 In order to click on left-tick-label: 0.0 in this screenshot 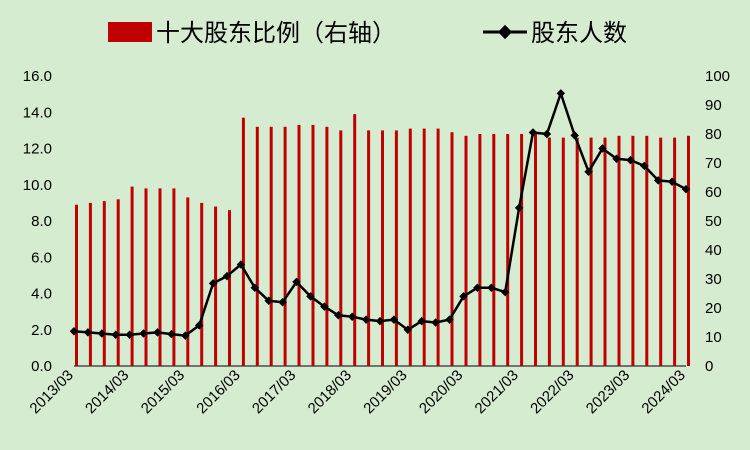, I will do `click(41, 366)`.